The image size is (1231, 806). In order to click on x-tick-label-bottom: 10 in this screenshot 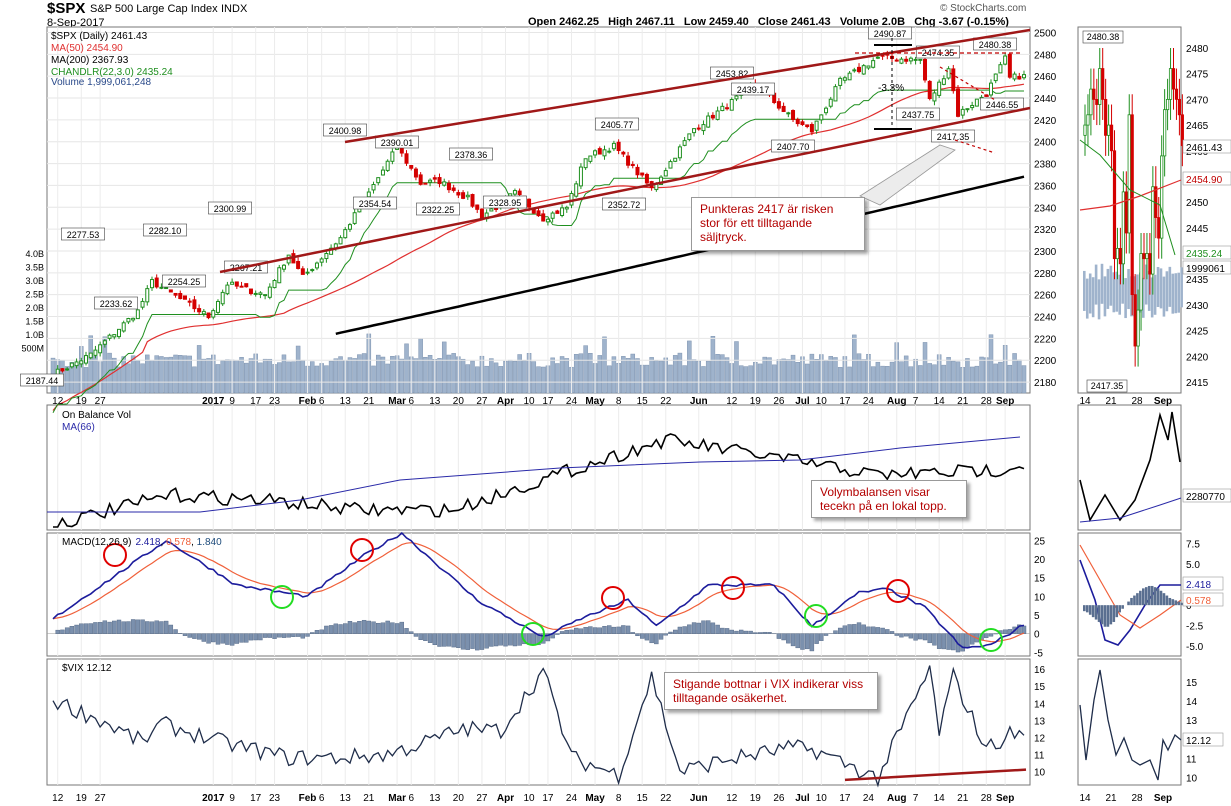, I will do `click(822, 798)`.